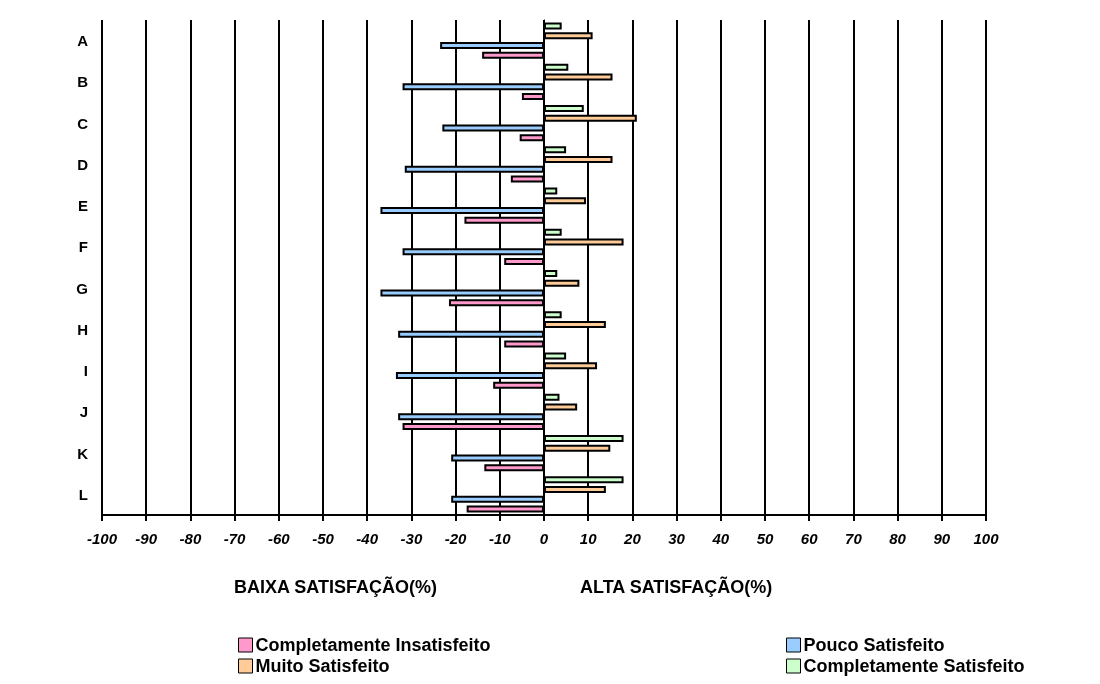  What do you see at coordinates (82, 288) in the screenshot?
I see `y-tick-label: G` at bounding box center [82, 288].